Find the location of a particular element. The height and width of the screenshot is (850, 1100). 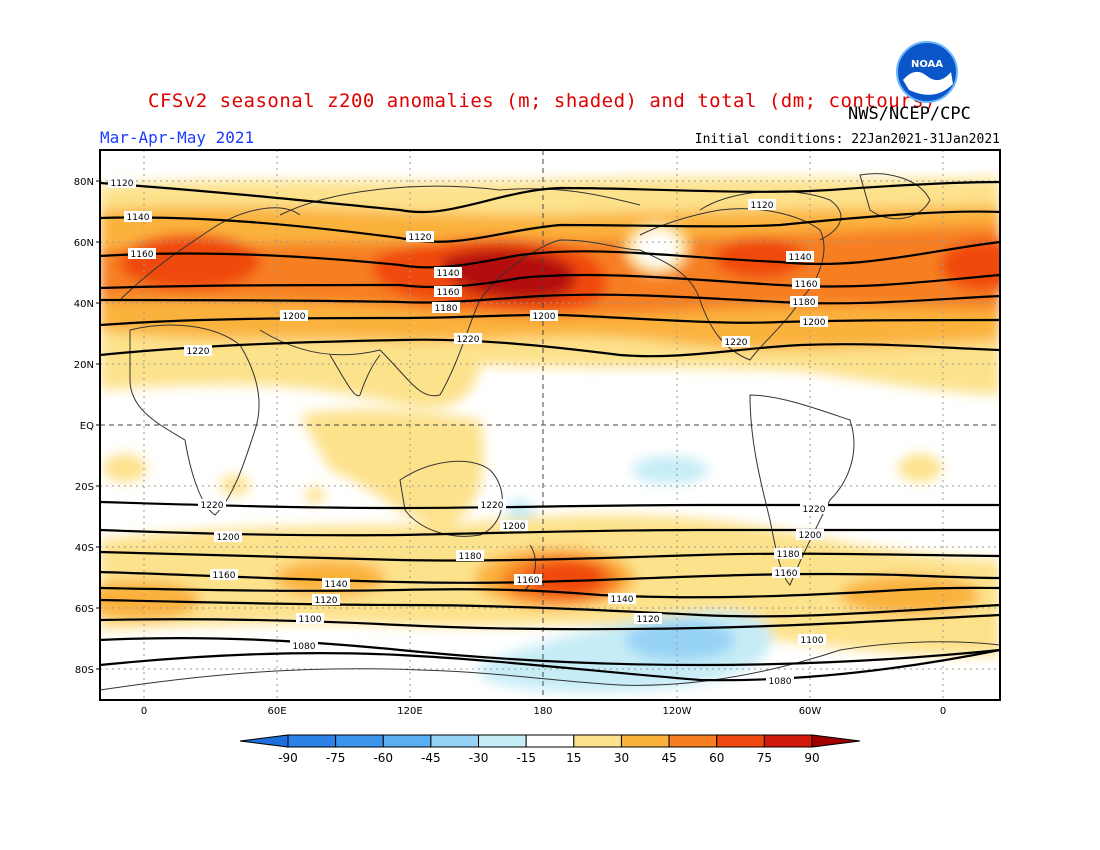

initial-conditions-label: Initial conditions: 22Jan2021-31Jan2021 is located at coordinates (847, 139).